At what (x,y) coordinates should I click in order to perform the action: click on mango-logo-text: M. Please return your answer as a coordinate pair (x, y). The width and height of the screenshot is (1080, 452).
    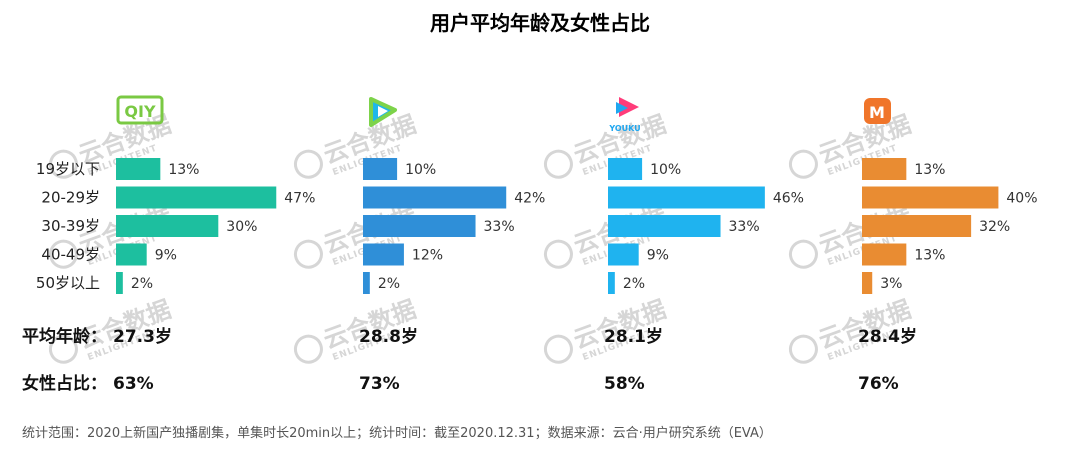
    Looking at the image, I should click on (877, 112).